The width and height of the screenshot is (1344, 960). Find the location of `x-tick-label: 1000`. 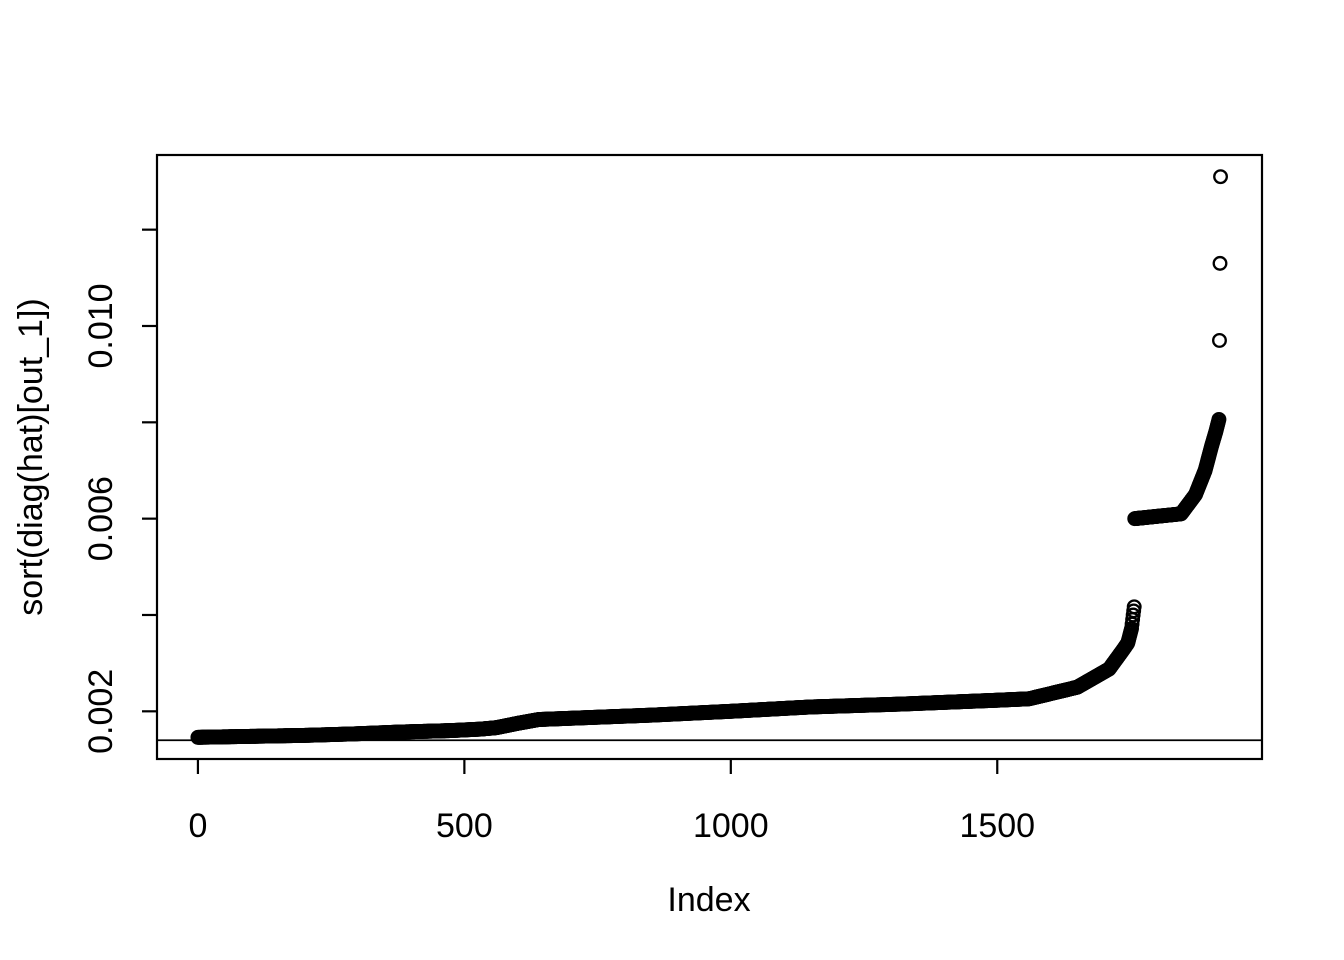

x-tick-label: 1000 is located at coordinates (731, 826).